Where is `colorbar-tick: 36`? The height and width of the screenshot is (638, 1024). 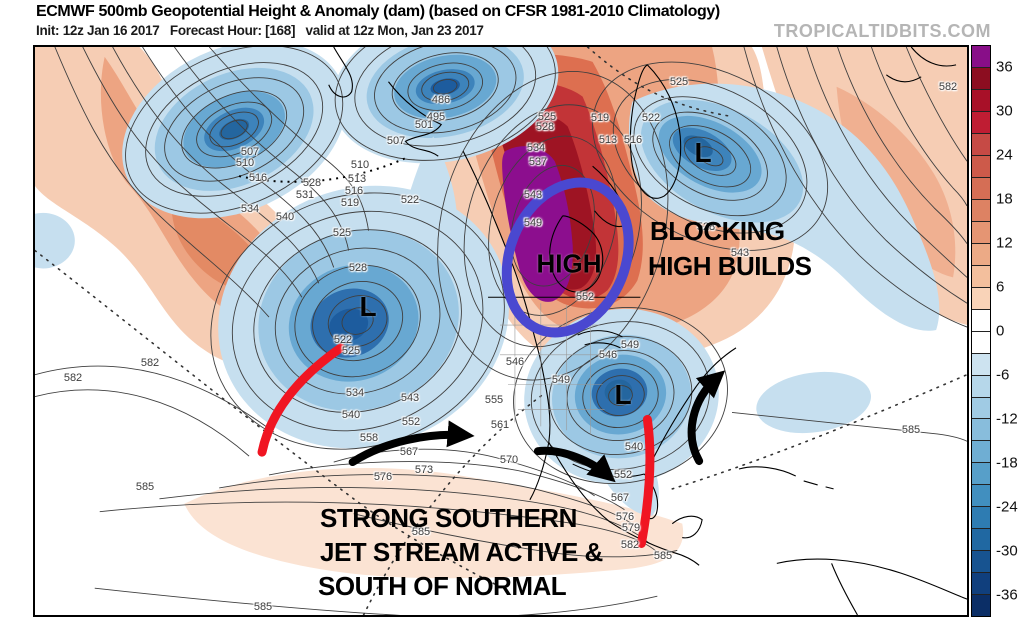 colorbar-tick: 36 is located at coordinates (1004, 67).